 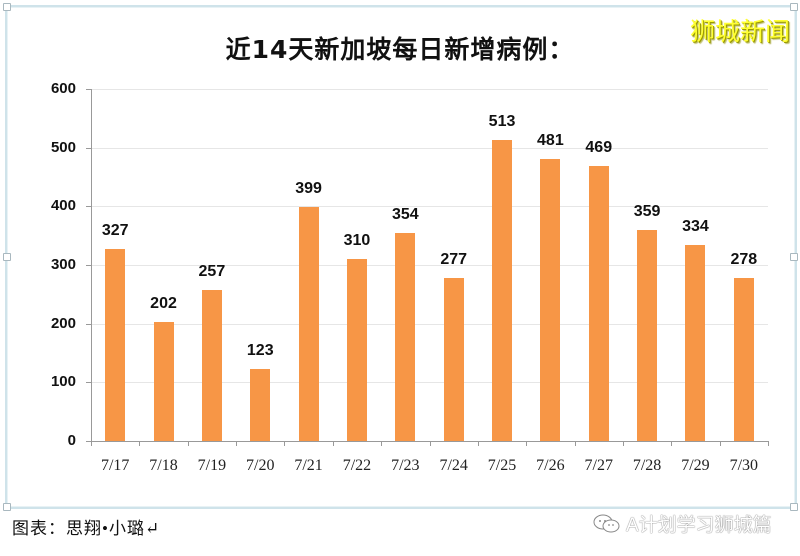 I want to click on y-tick-label: 300, so click(x=63, y=264).